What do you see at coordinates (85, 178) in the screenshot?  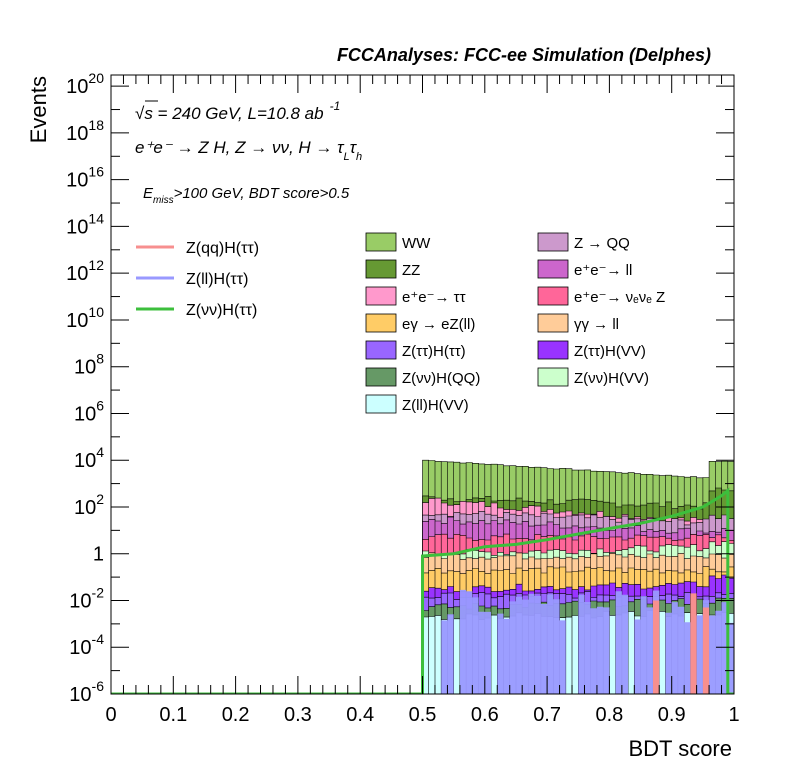 I see `y-tick-label: 10¹⁶` at bounding box center [85, 178].